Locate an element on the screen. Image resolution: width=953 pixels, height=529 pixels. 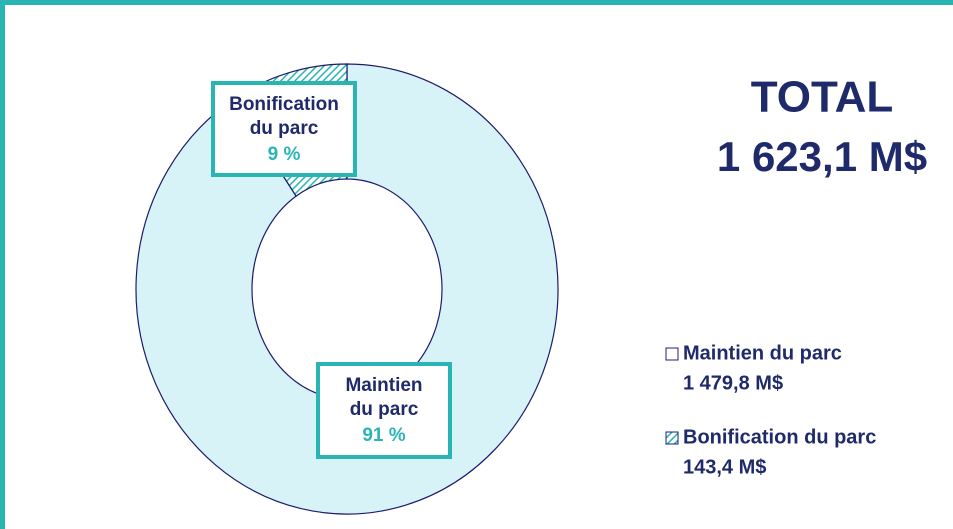
category-label: Maintien du parc is located at coordinates (383, 397).